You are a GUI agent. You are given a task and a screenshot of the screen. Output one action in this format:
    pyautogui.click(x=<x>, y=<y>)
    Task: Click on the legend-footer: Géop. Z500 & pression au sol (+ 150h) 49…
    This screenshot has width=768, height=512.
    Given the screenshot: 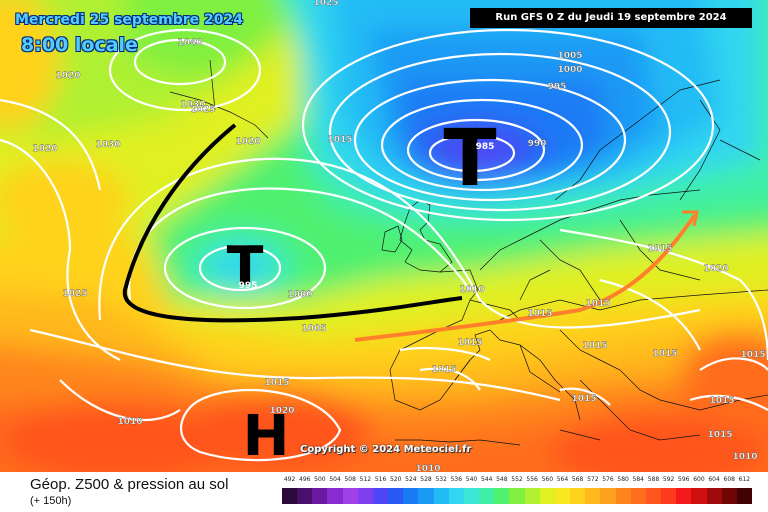 What is the action you would take?
    pyautogui.click(x=384, y=492)
    